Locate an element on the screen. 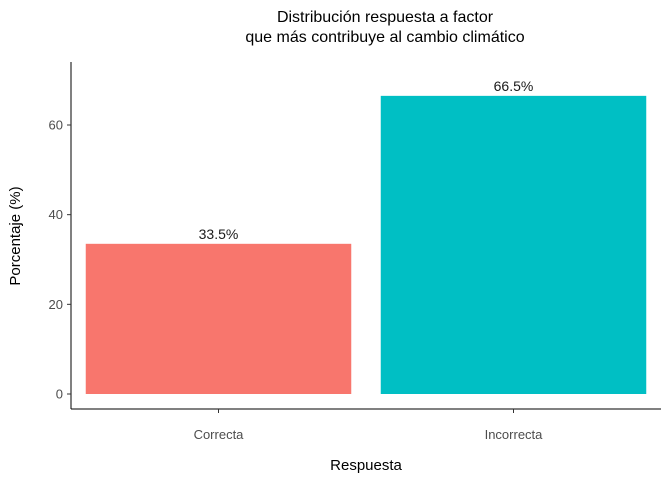  y-tick-label-40: 40 is located at coordinates (56, 214).